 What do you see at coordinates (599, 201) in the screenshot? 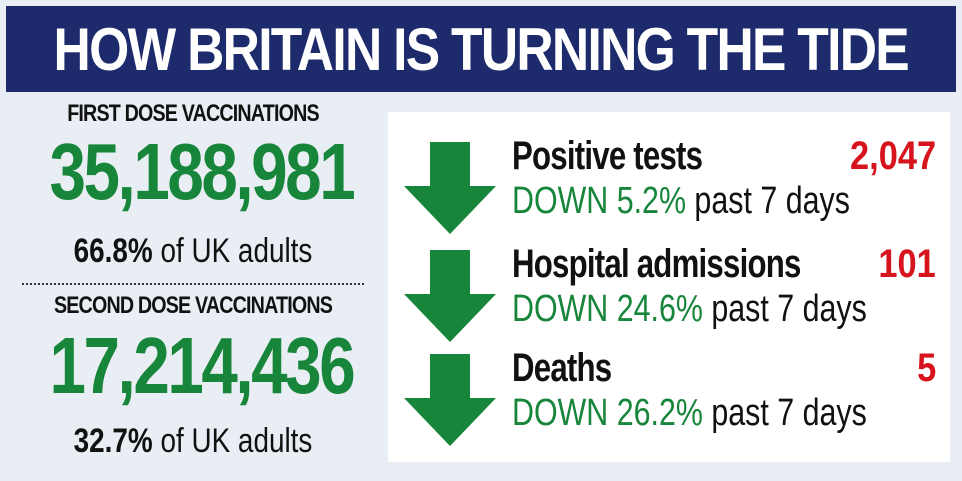
I see `metric-change-text: DOWN 5.2%` at bounding box center [599, 201].